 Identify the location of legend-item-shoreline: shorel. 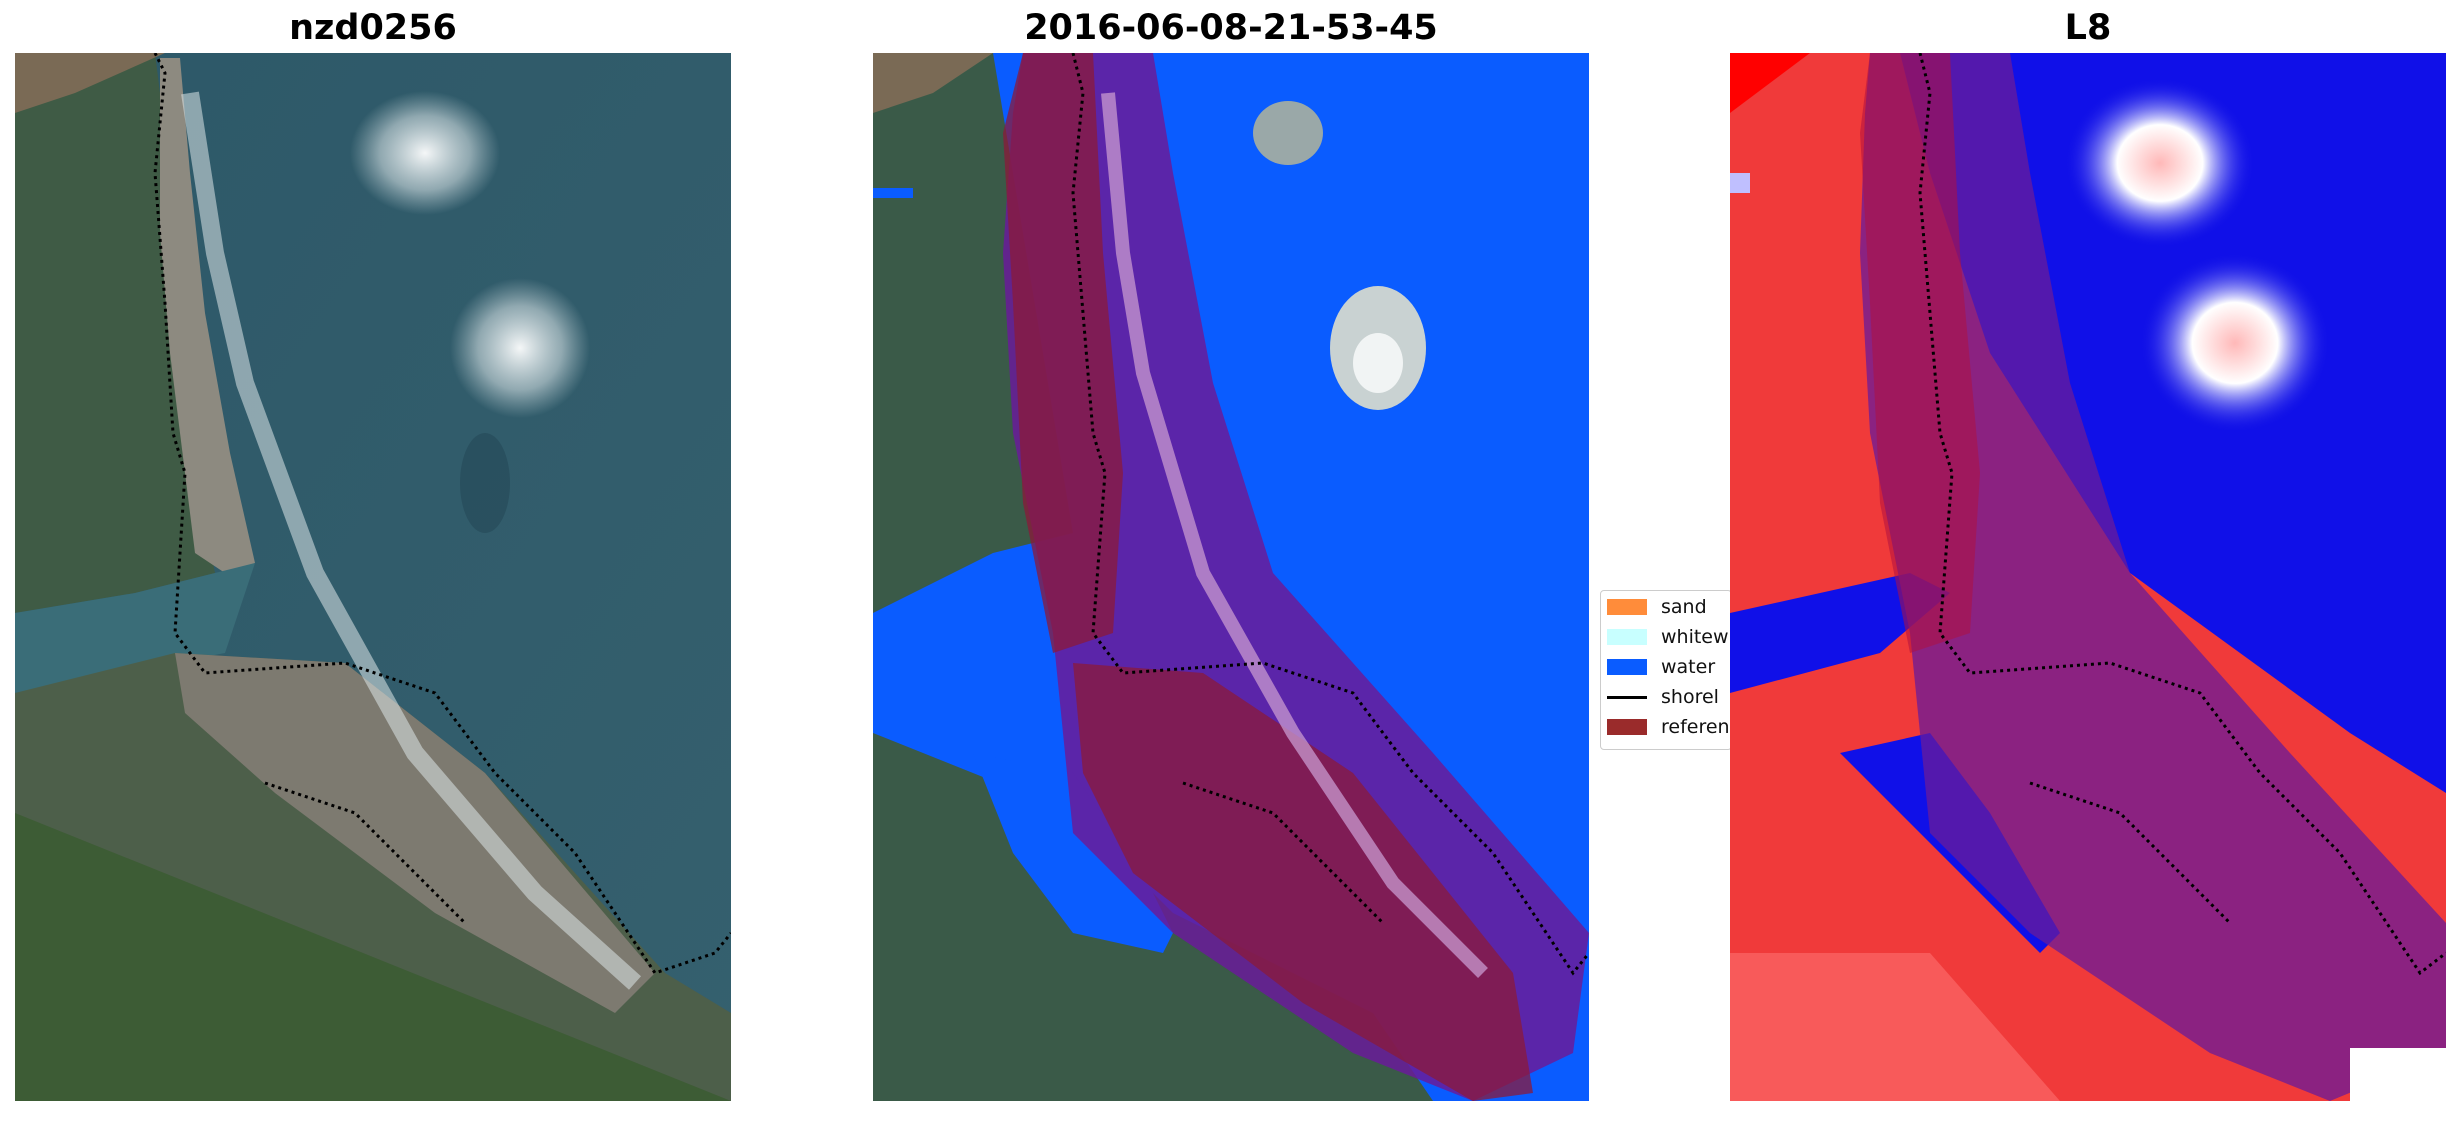
(1663, 697).